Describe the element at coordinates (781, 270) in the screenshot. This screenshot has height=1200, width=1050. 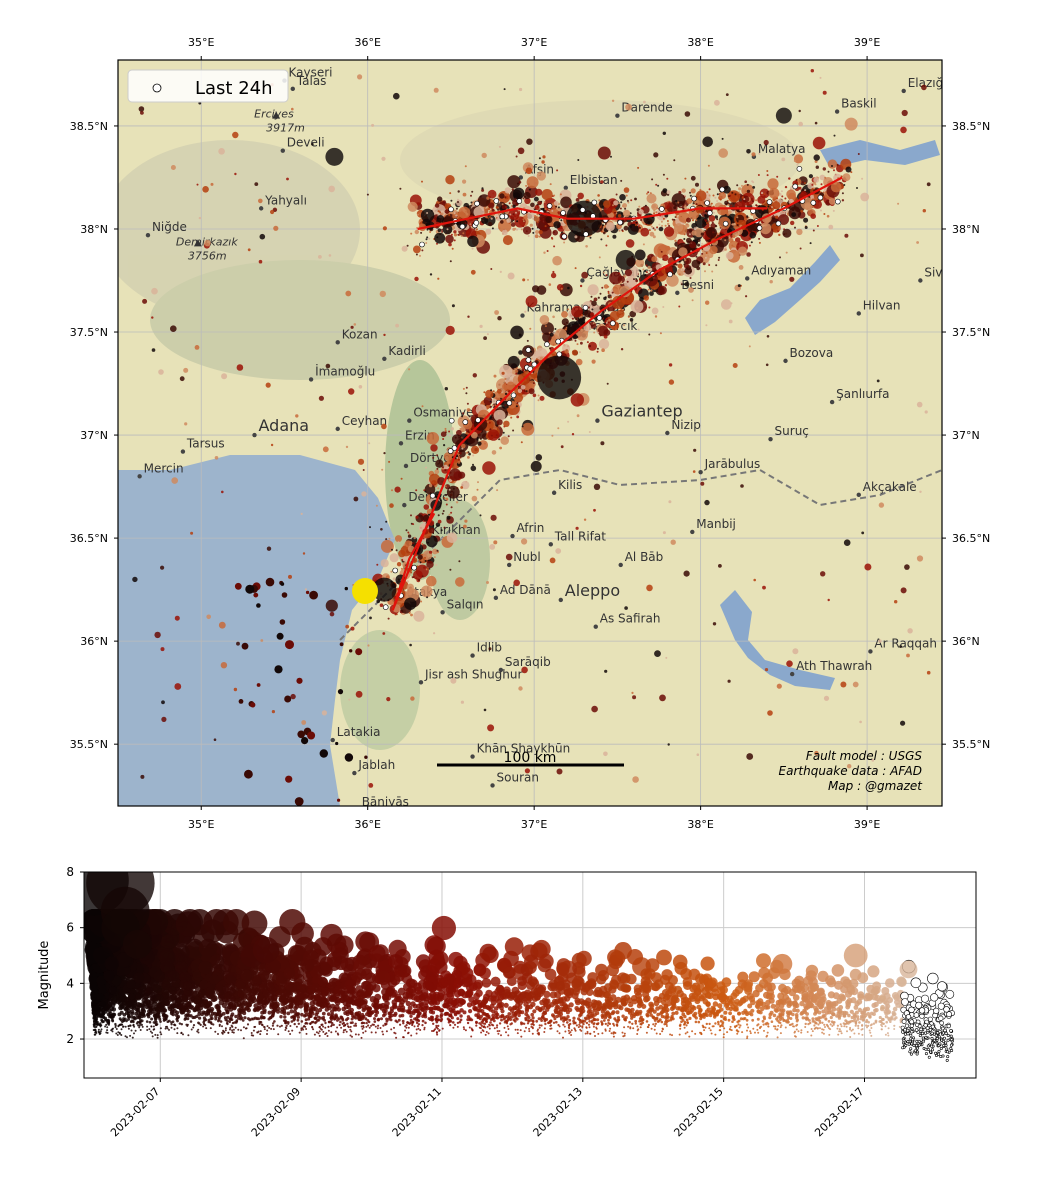
I see `place-label: Adıyaman` at that location.